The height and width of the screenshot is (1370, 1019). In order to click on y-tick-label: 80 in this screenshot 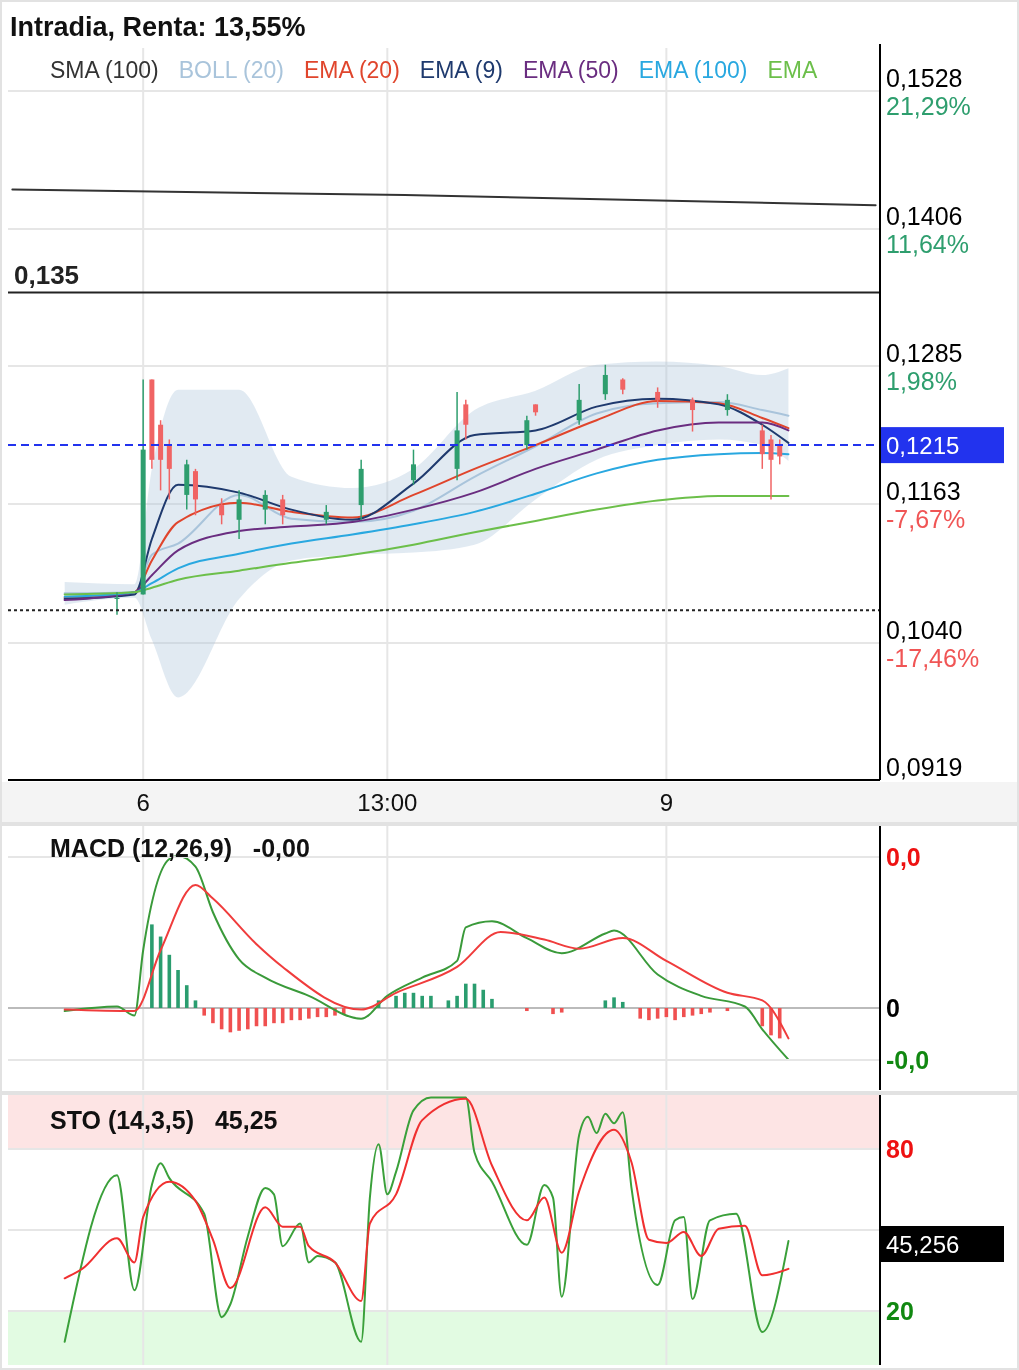, I will do `click(900, 1149)`.